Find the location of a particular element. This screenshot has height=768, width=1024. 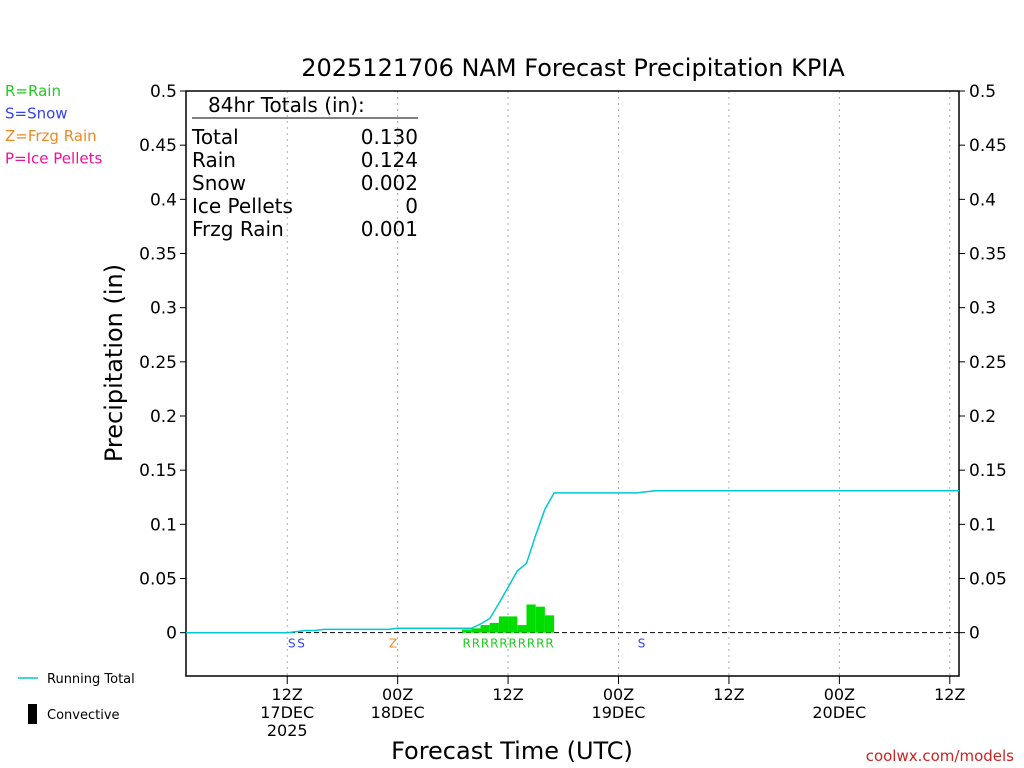

x-tick-label: 2025 is located at coordinates (287, 730).